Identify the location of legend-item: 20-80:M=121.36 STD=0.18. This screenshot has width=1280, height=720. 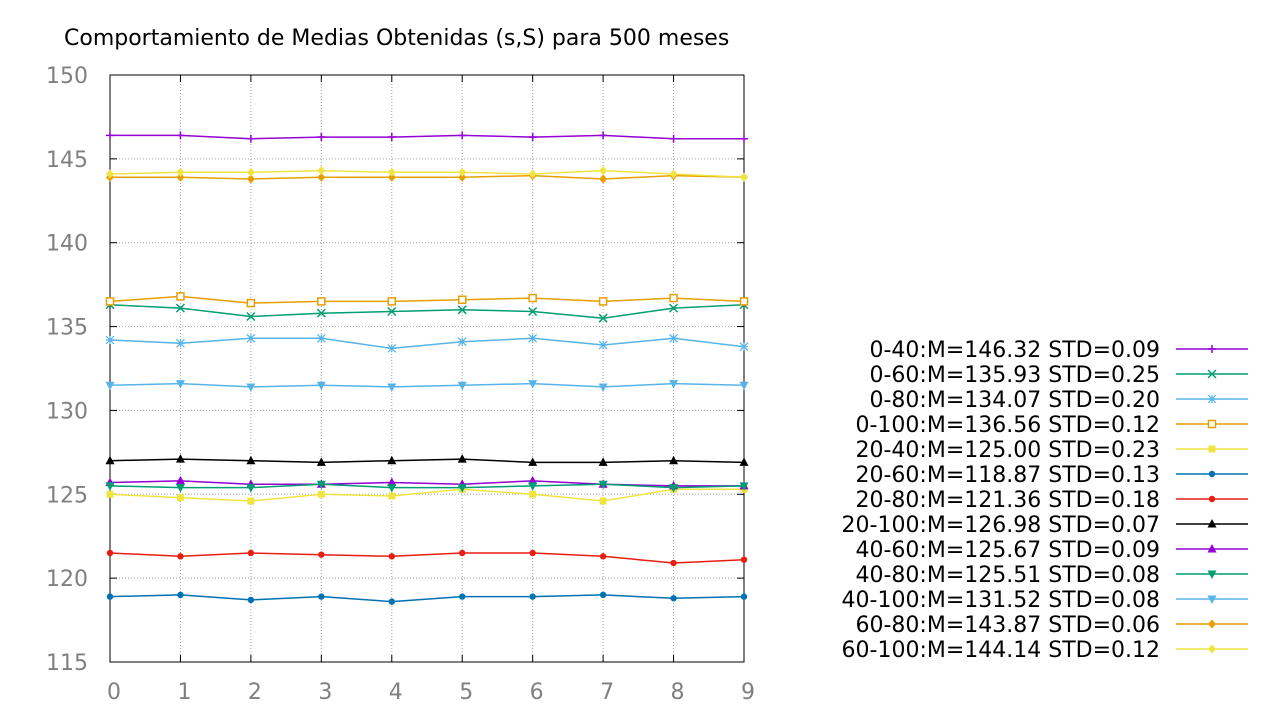
(1052, 500).